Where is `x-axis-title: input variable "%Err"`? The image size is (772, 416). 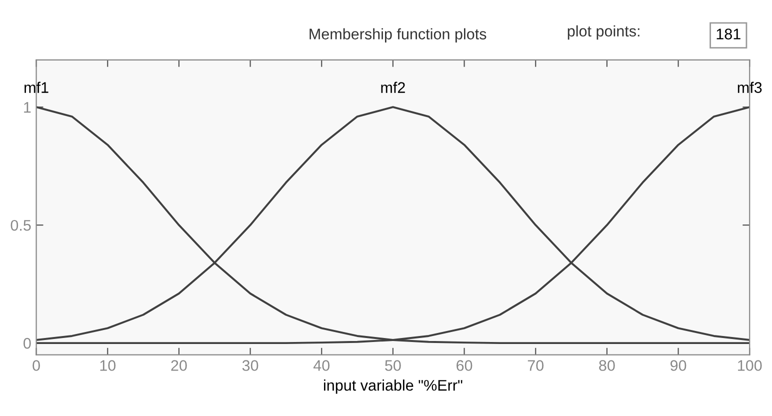
x-axis-title: input variable "%Err" is located at coordinates (393, 387).